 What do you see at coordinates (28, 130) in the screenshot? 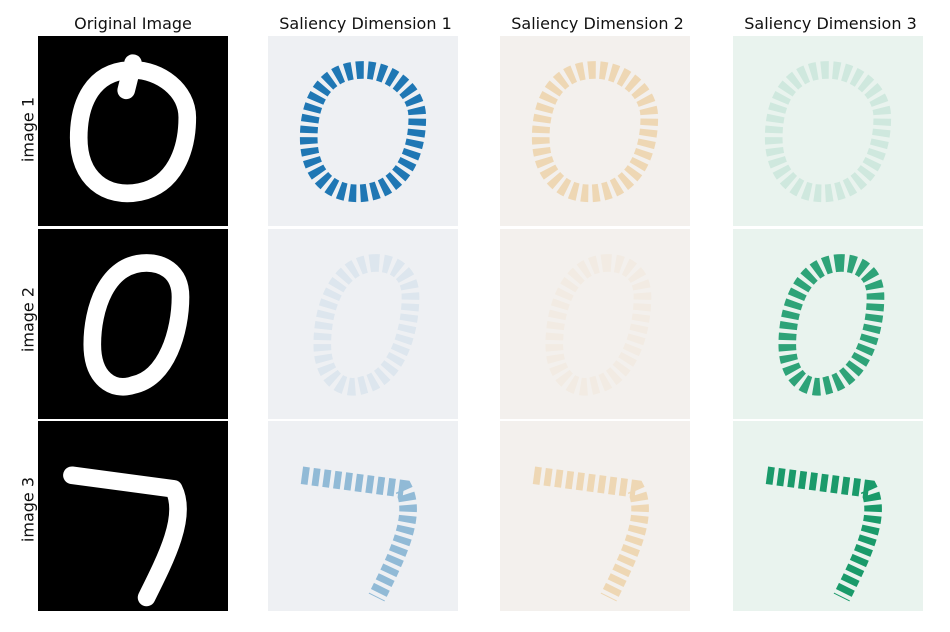
I see `row-label-image-1: image 1` at bounding box center [28, 130].